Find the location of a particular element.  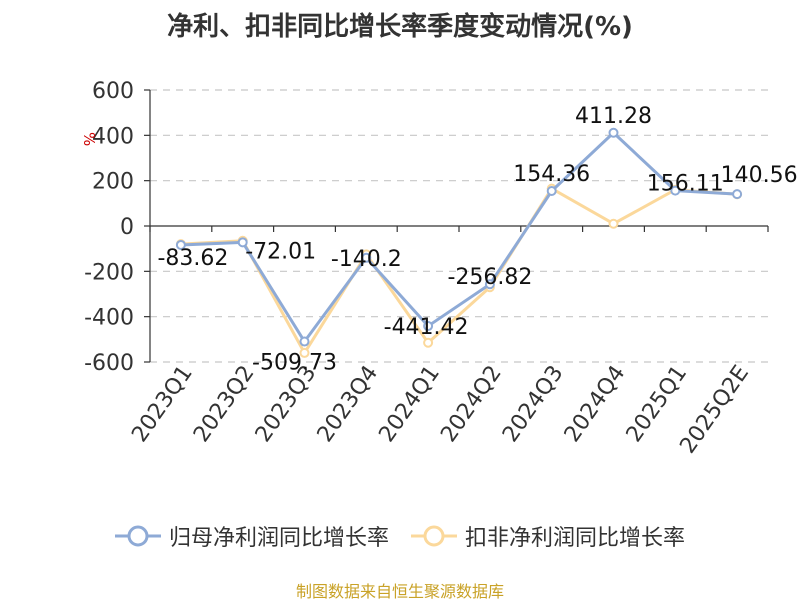

y-tick-label: 0 is located at coordinates (127, 227).